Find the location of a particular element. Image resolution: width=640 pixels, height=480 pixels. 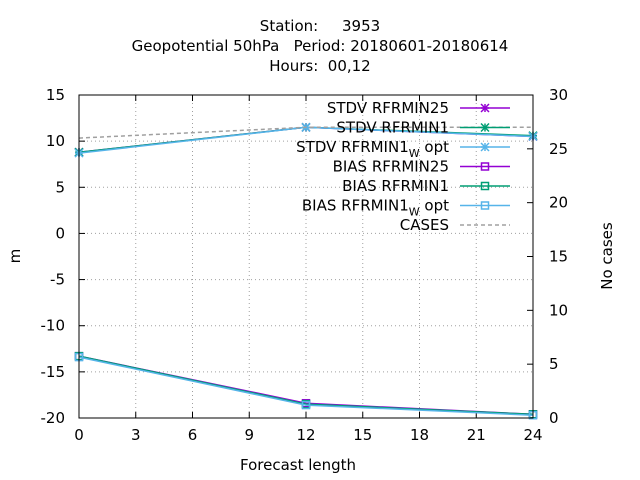

x-tick-label: 6 is located at coordinates (193, 435).